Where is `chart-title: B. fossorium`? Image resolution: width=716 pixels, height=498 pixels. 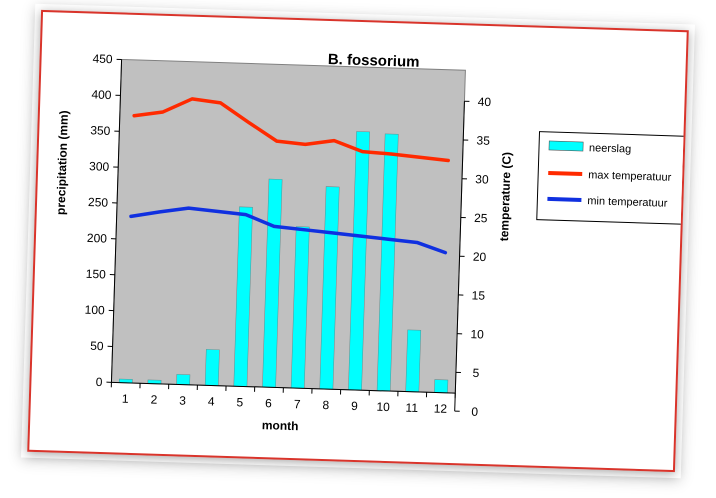 chart-title: B. fossorium is located at coordinates (374, 61).